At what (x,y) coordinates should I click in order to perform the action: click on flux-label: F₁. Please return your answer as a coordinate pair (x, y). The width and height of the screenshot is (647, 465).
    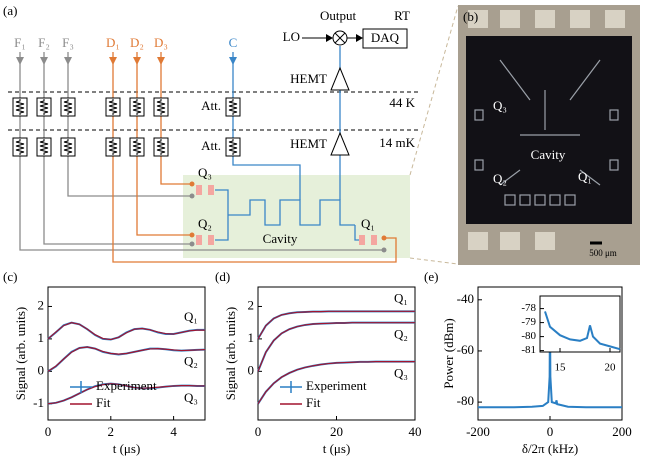
    Looking at the image, I should click on (20, 42).